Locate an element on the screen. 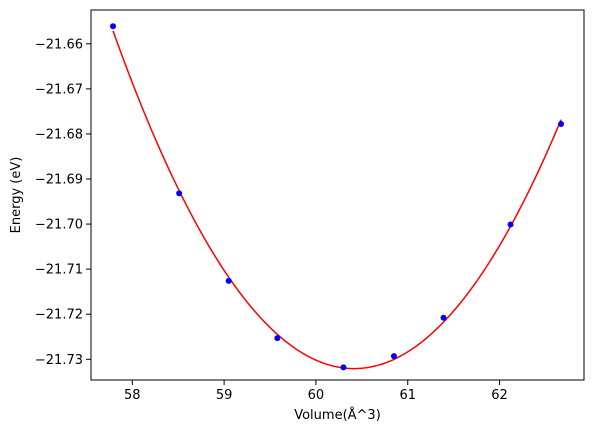 The height and width of the screenshot is (433, 596). x-tick-label: 60 is located at coordinates (316, 395).